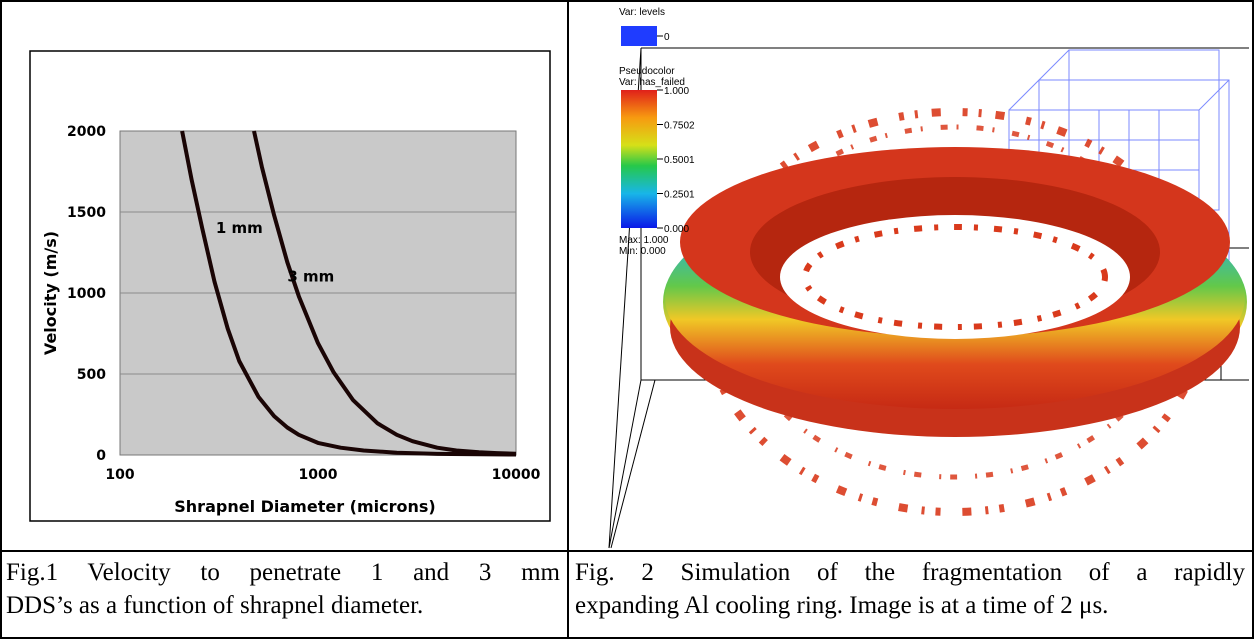 The width and height of the screenshot is (1254, 639). I want to click on legend-tick-label: 0.5001, so click(679, 160).